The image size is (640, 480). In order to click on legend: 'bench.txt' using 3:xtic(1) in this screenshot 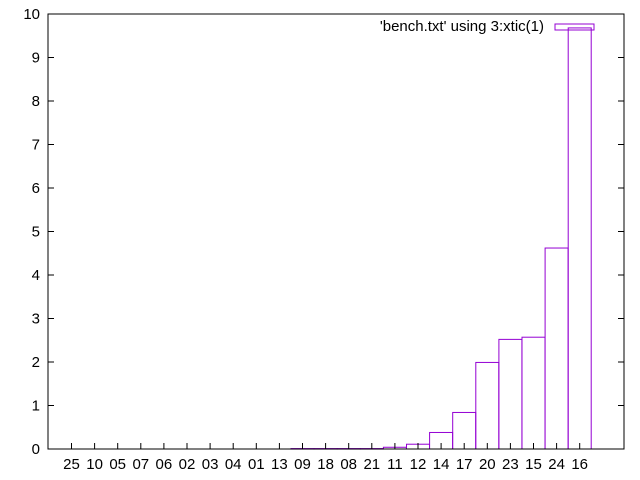, I will do `click(487, 26)`.